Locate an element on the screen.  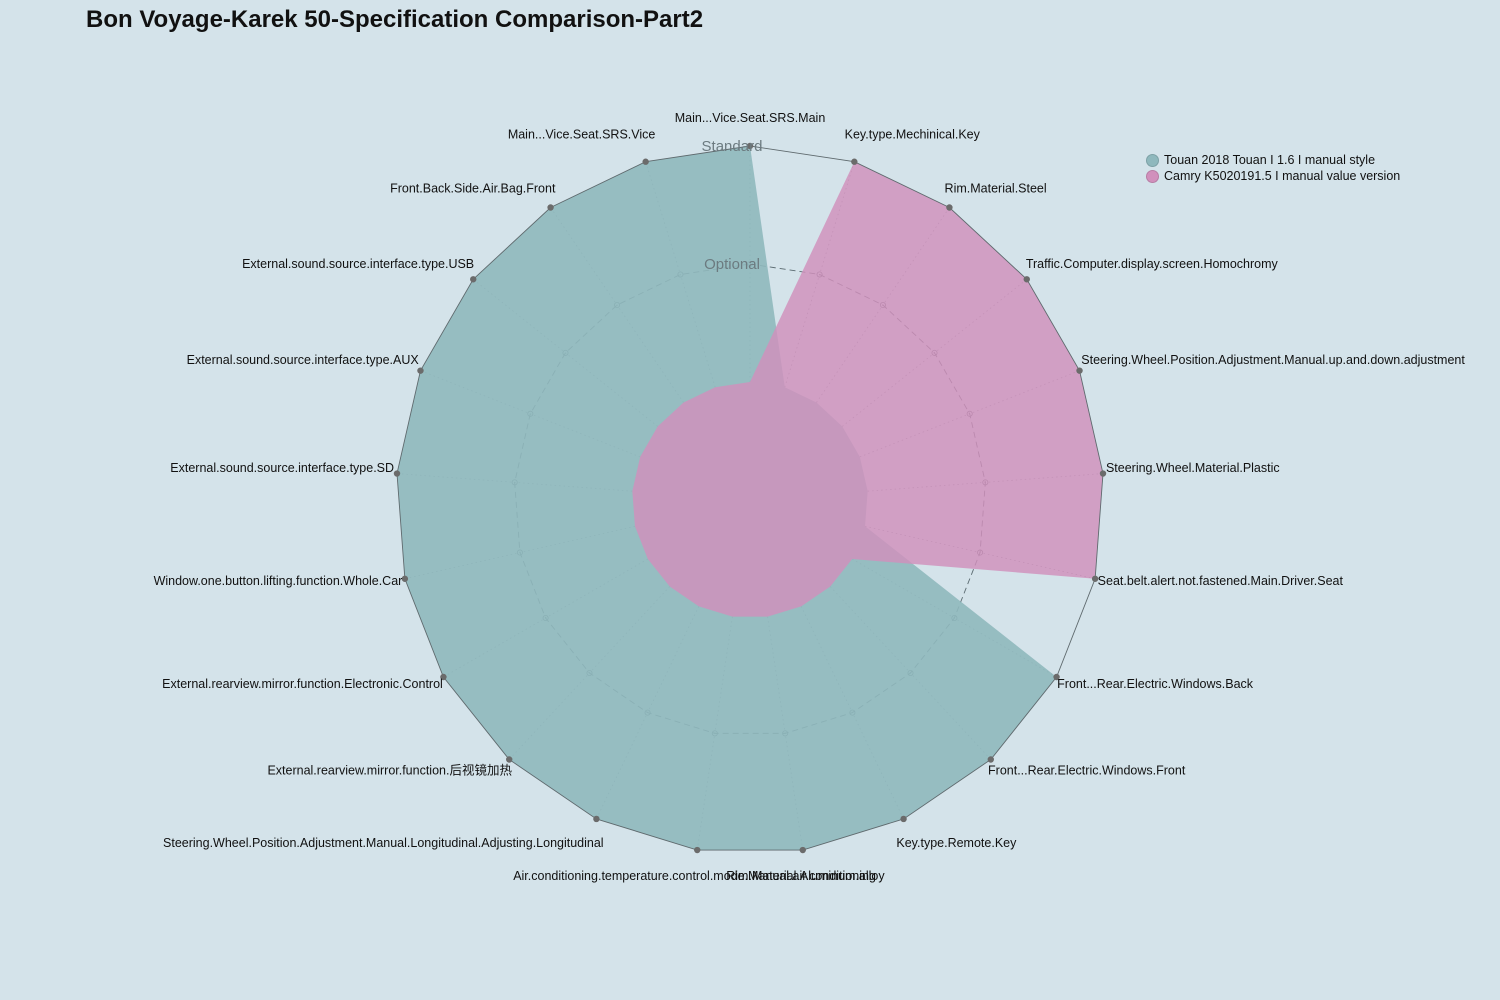
radar-level-label: Optional is located at coordinates (732, 264).